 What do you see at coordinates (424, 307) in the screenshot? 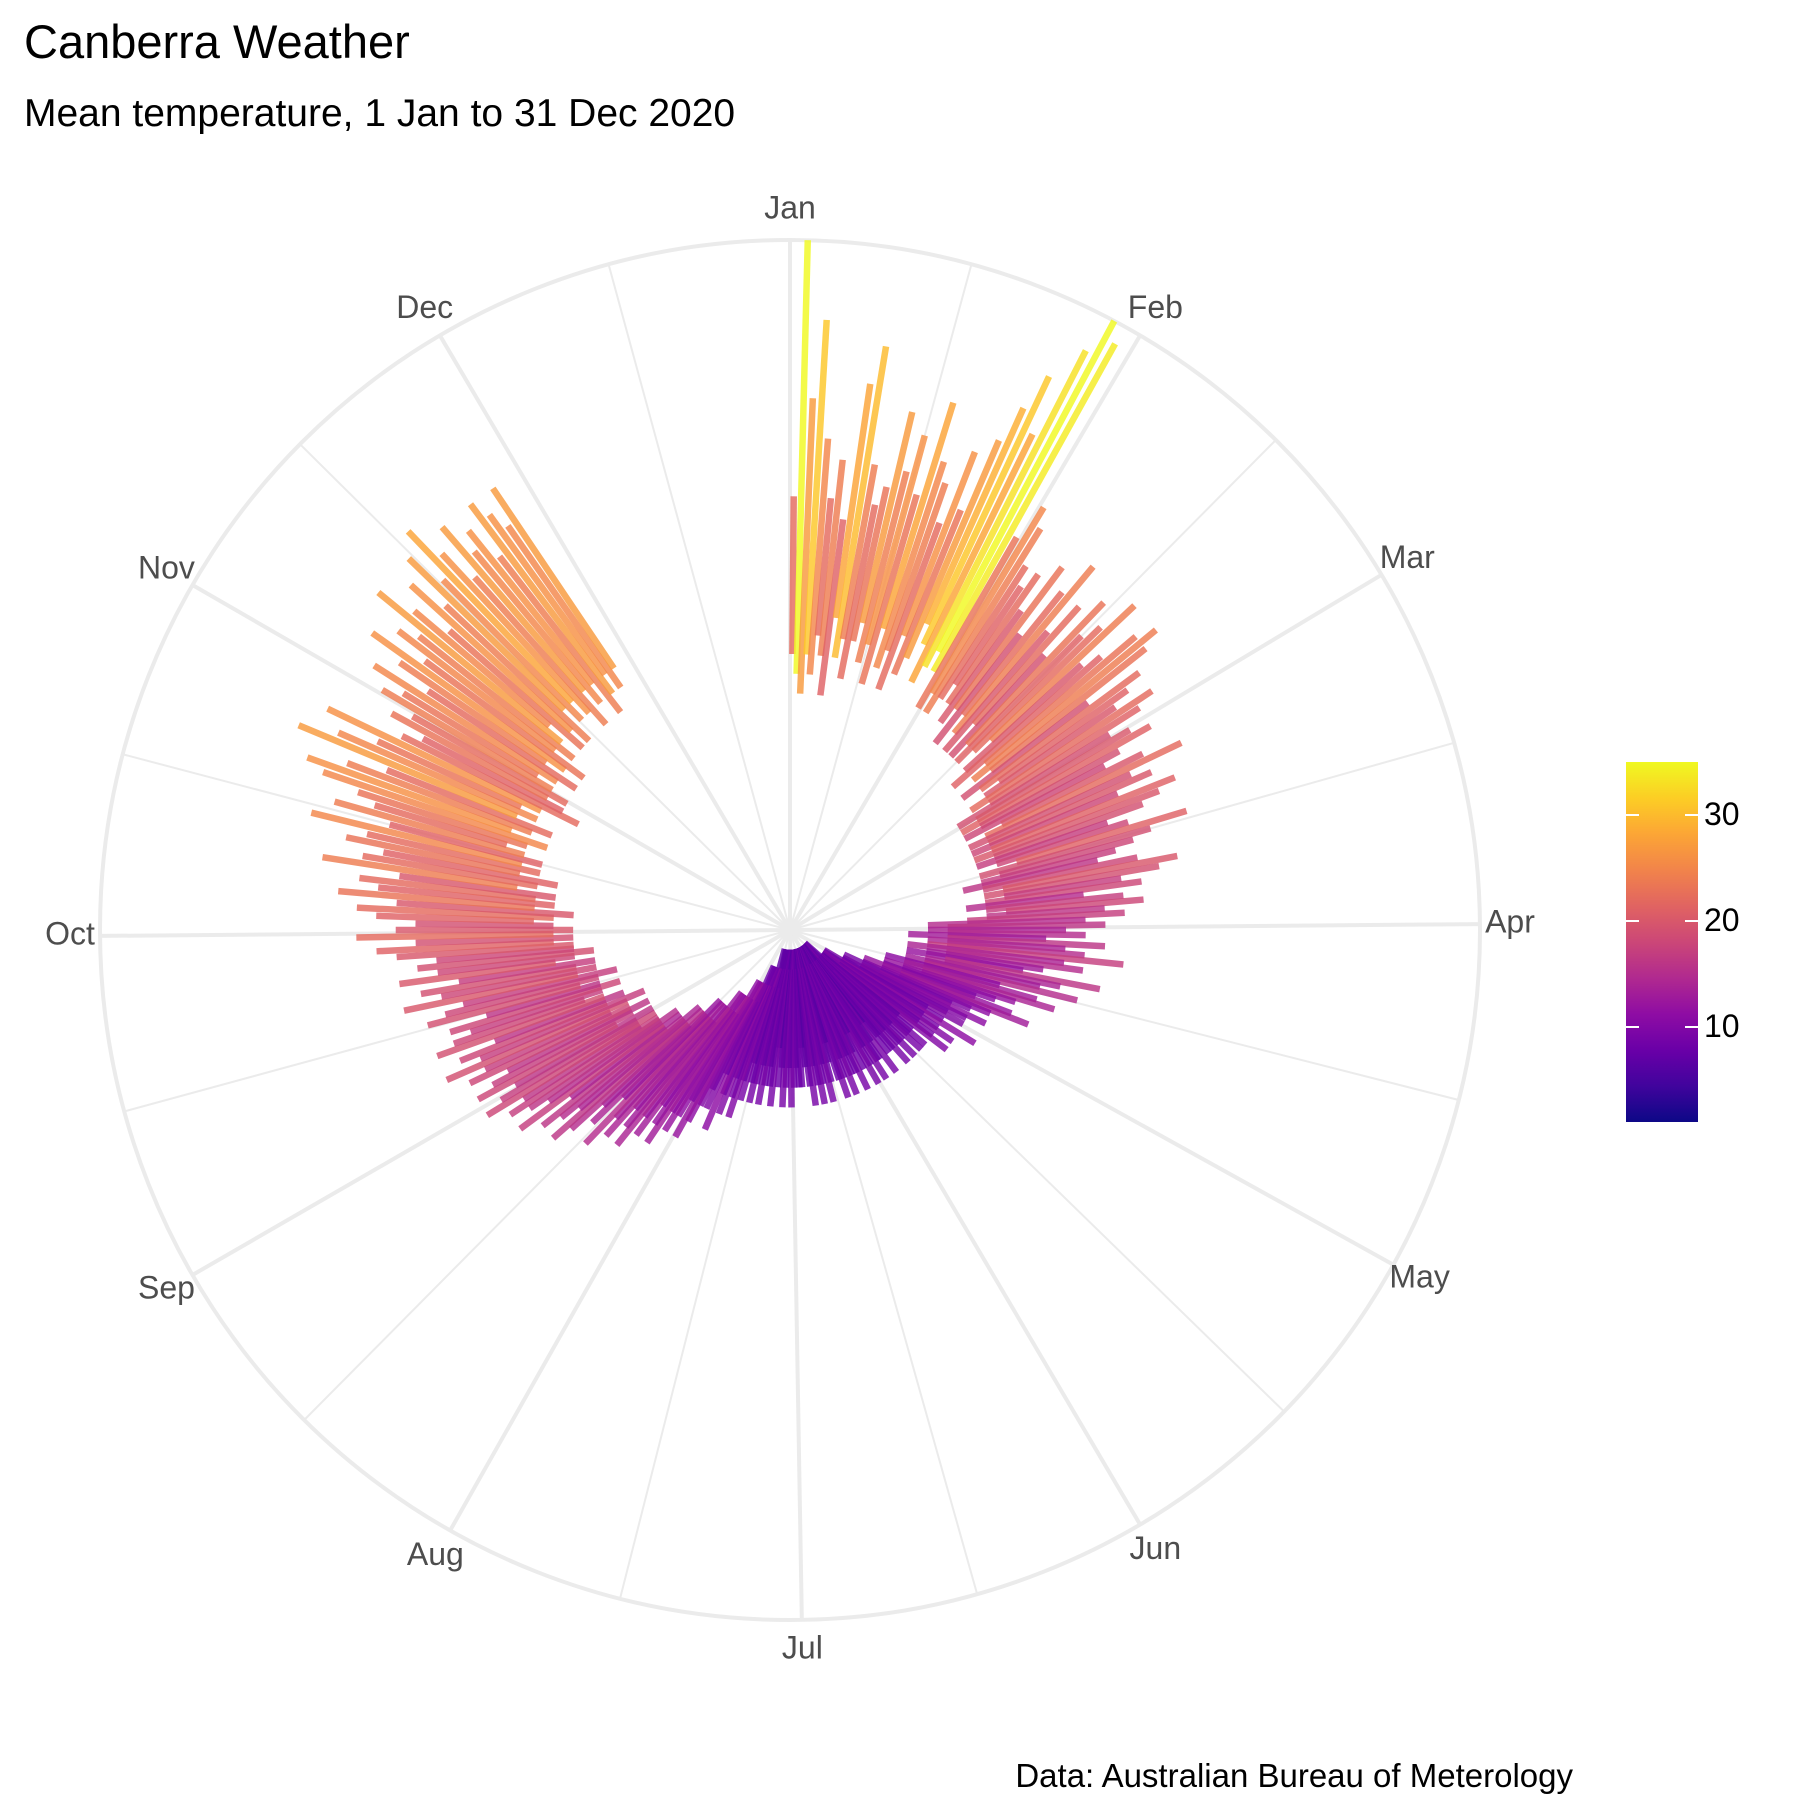
I see `month-label-dec: Dec` at bounding box center [424, 307].